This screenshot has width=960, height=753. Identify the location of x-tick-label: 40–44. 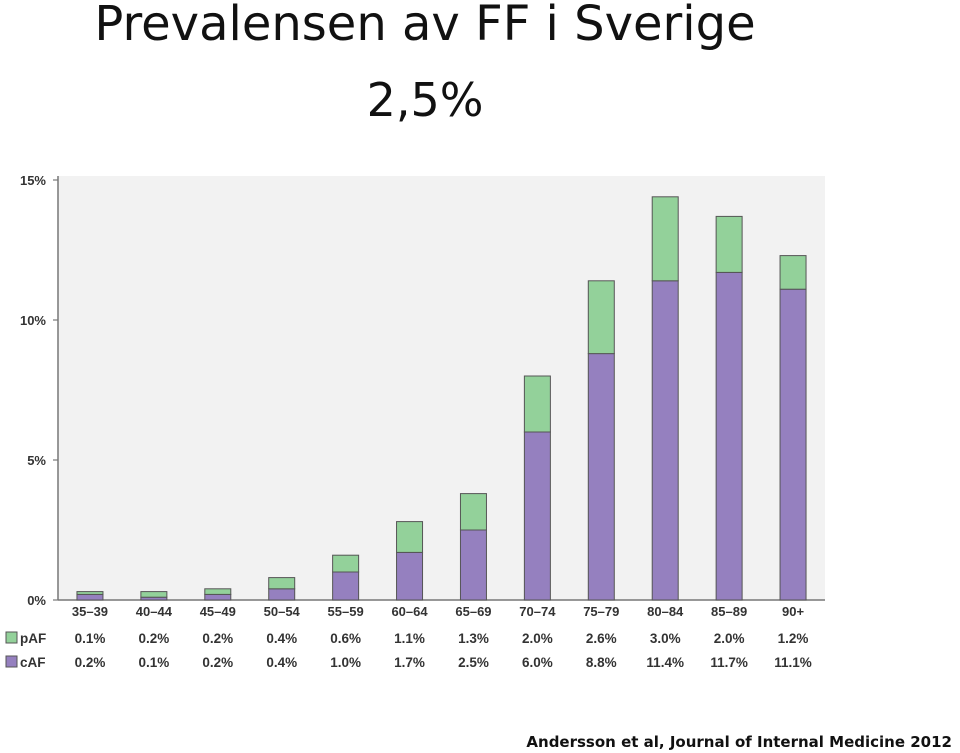
(154, 611).